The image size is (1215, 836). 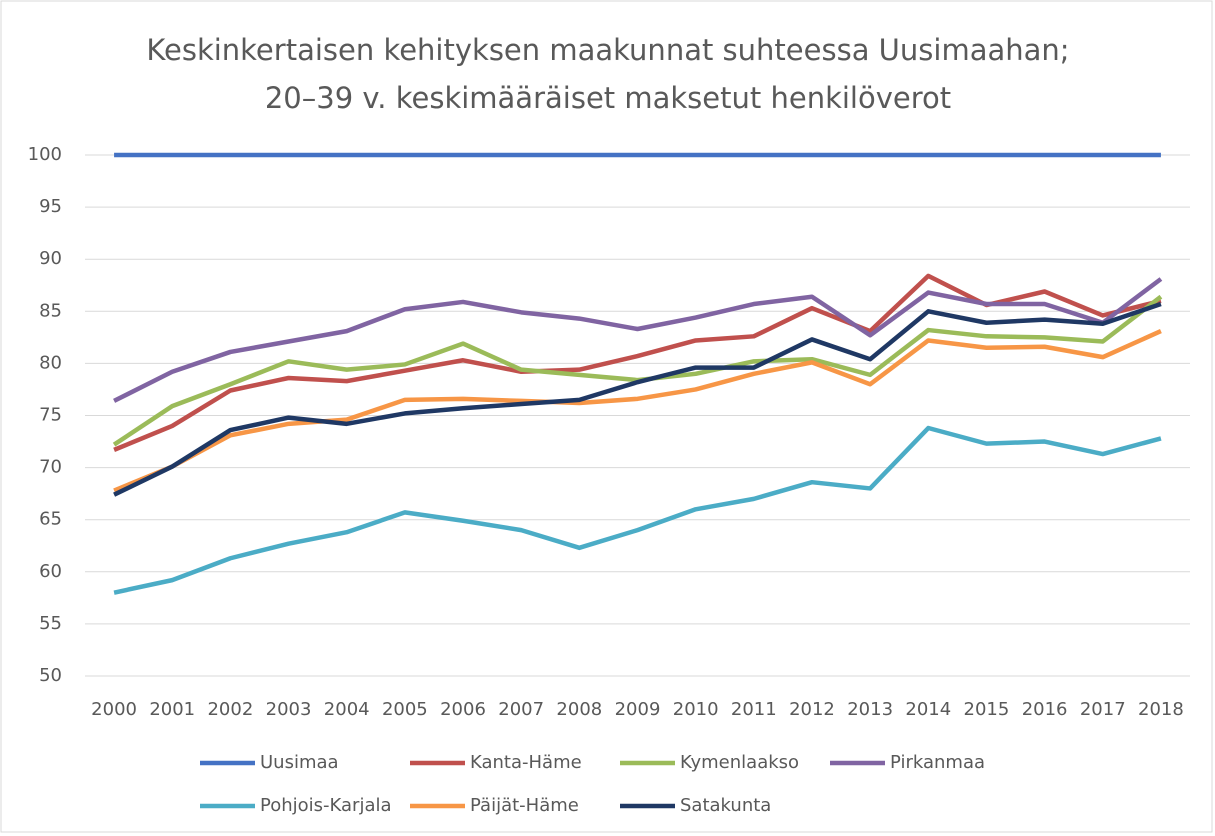 I want to click on y-tick-label: 100, so click(x=45, y=154).